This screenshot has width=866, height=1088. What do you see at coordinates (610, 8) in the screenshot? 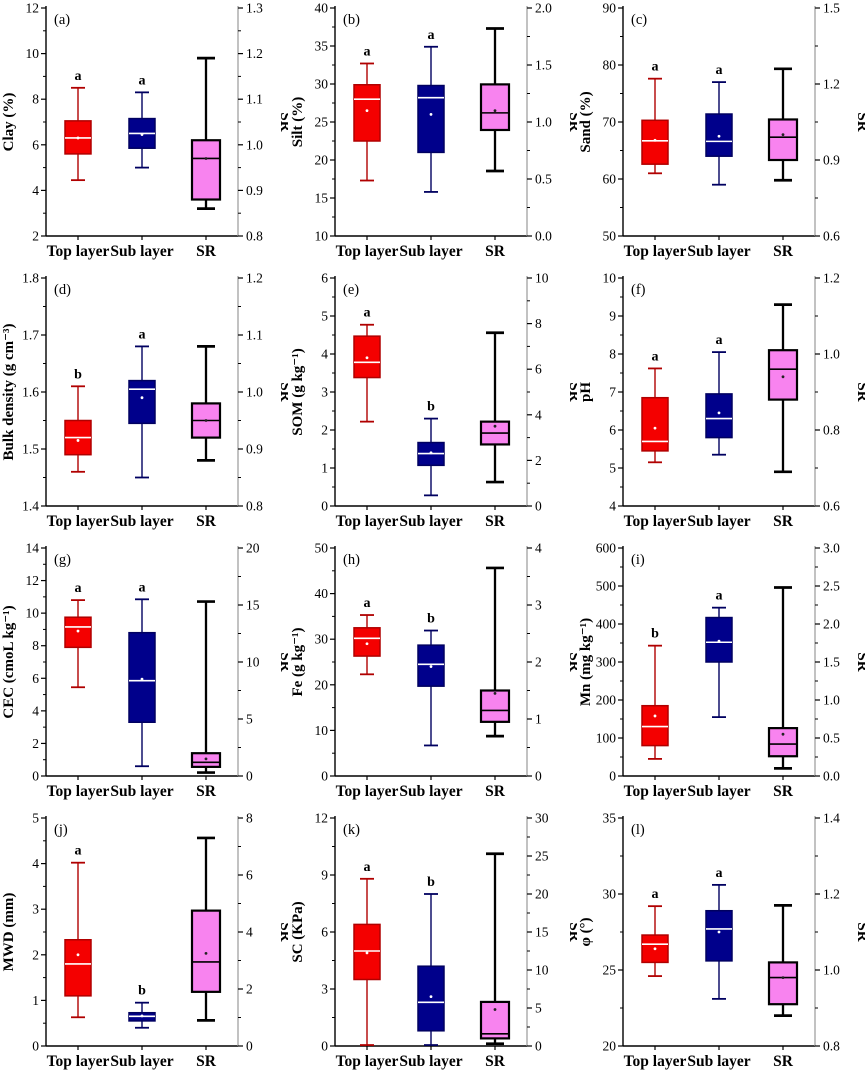
I see `left-tick-label: 90` at bounding box center [610, 8].